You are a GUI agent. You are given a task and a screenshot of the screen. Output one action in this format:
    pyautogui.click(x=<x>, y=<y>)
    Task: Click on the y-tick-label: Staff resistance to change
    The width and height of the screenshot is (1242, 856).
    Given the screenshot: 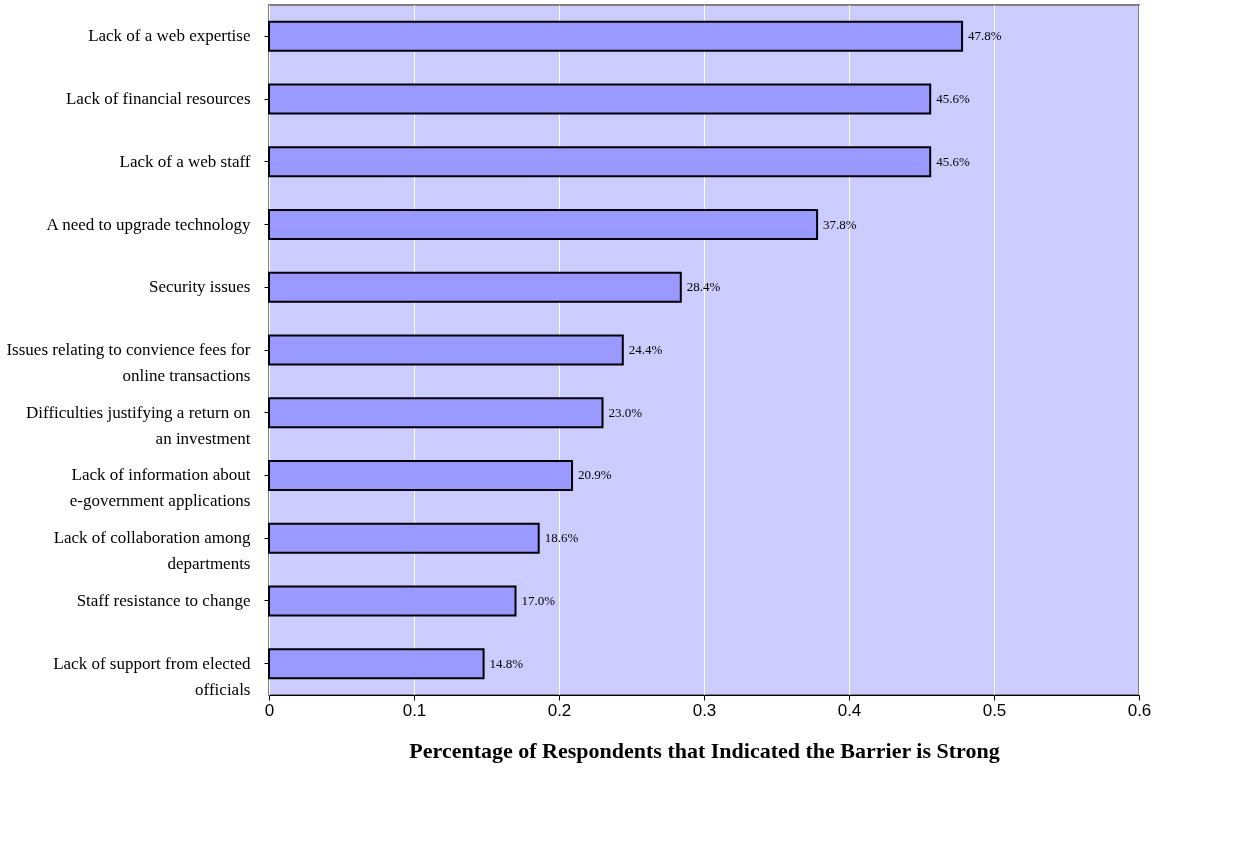 What is the action you would take?
    pyautogui.click(x=163, y=600)
    